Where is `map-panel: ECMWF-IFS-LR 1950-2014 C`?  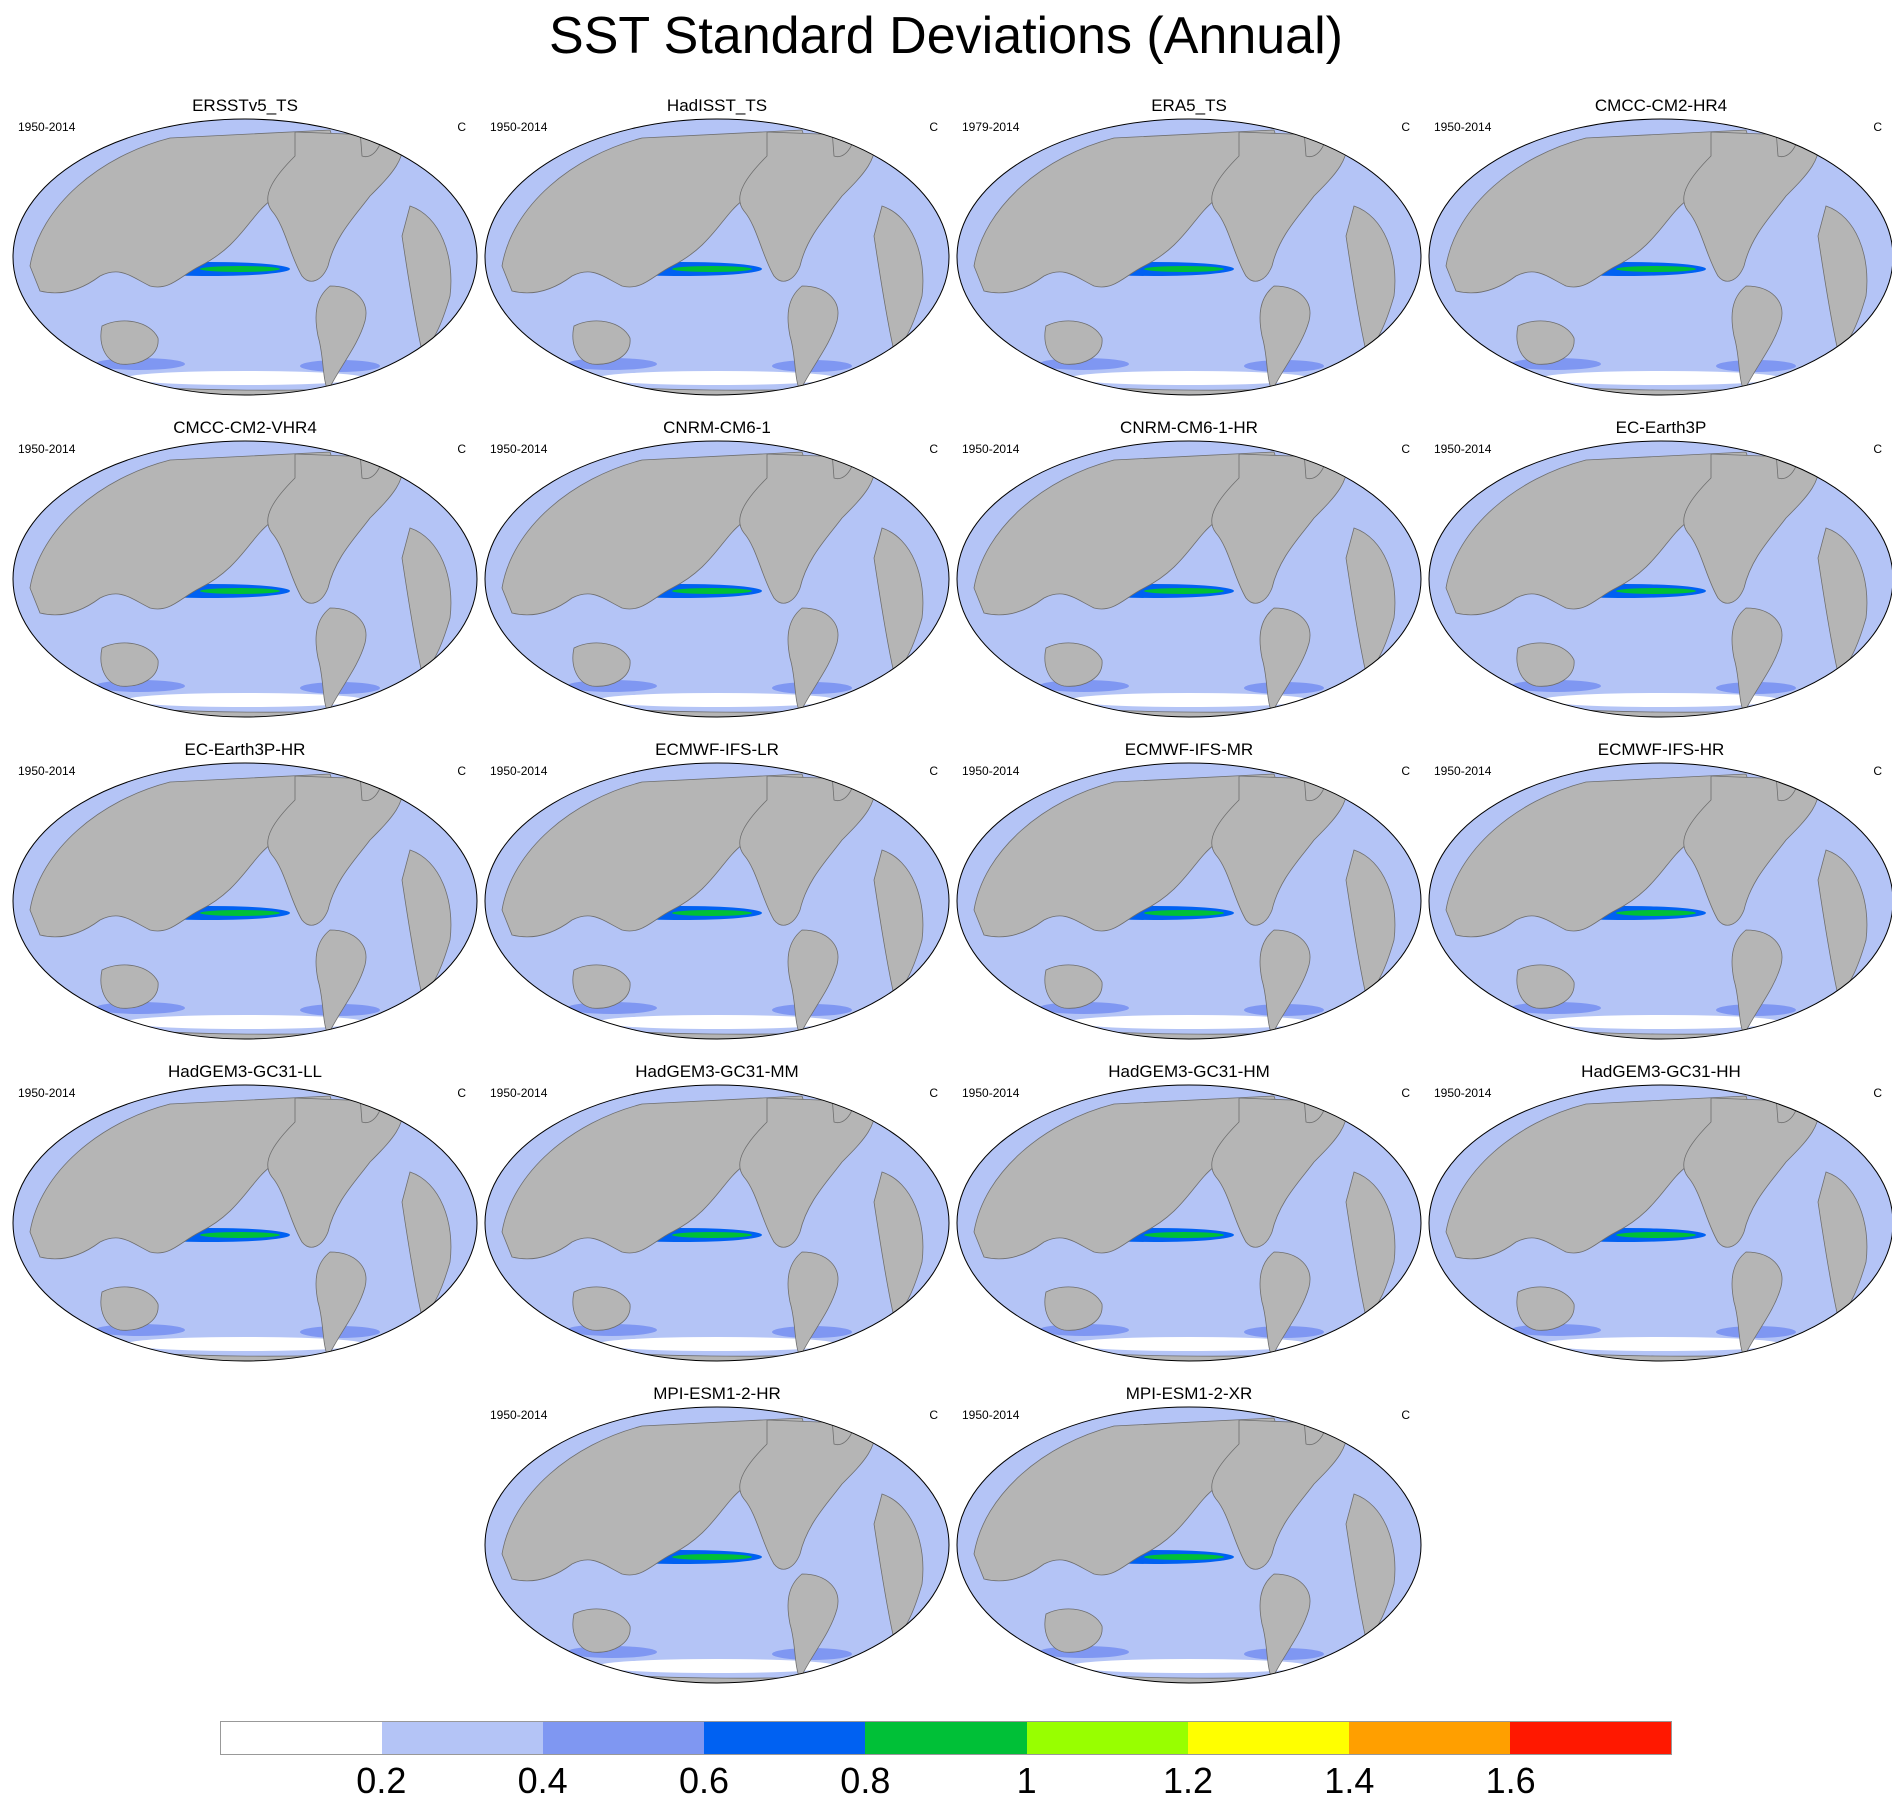 map-panel: ECMWF-IFS-LR 1950-2014 C is located at coordinates (717, 892).